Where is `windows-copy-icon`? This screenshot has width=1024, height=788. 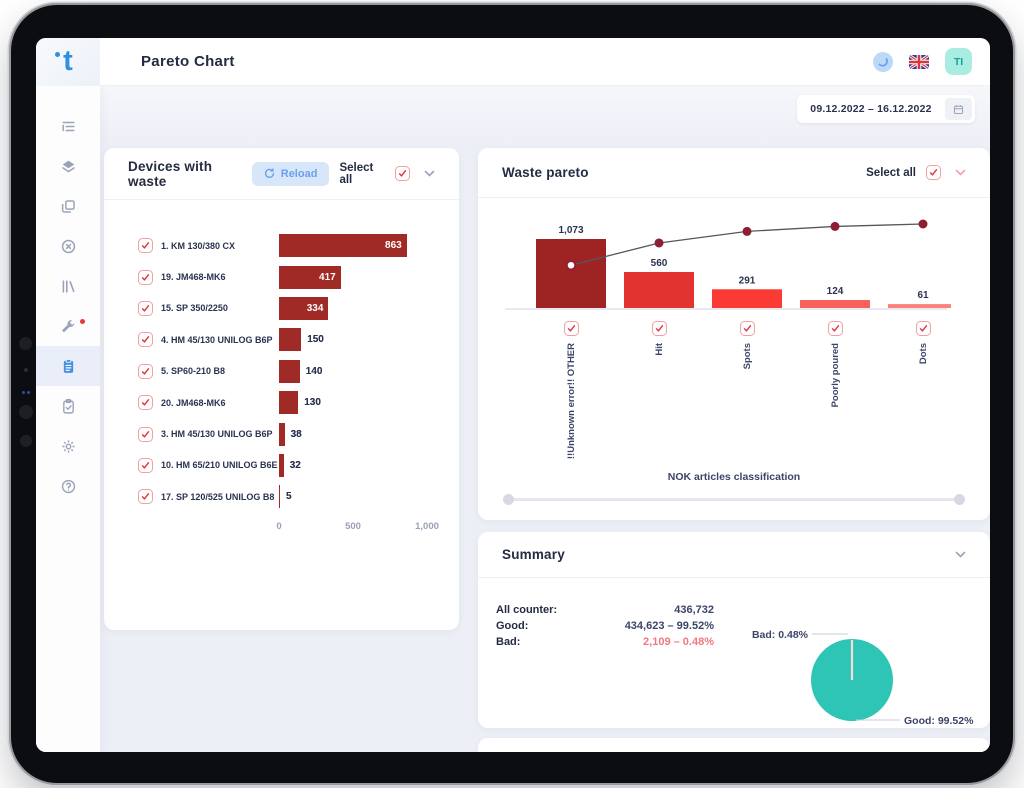
windows-copy-icon is located at coordinates (68, 206).